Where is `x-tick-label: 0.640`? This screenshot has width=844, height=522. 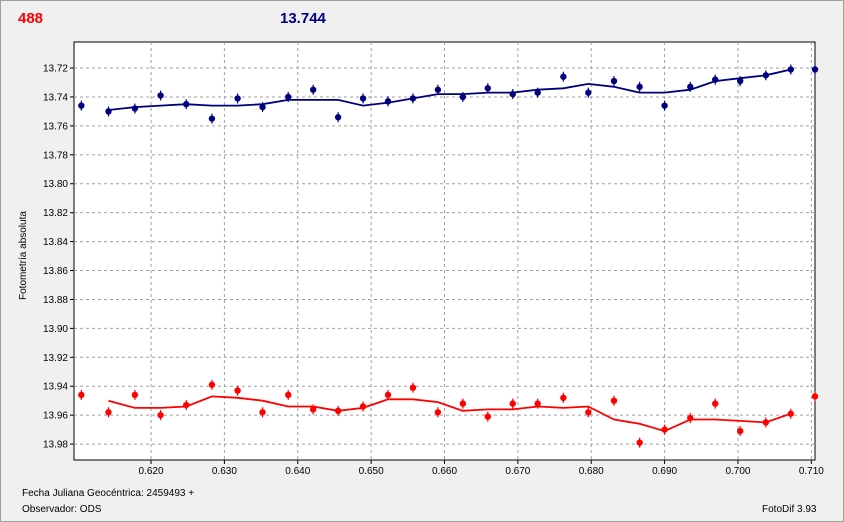 x-tick-label: 0.640 is located at coordinates (297, 471).